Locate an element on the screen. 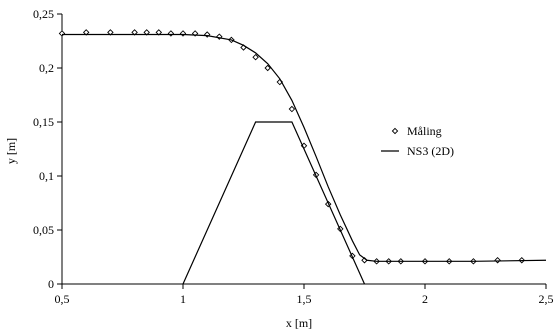 The width and height of the screenshot is (557, 332). x-tick-label: 1,5 is located at coordinates (304, 299).